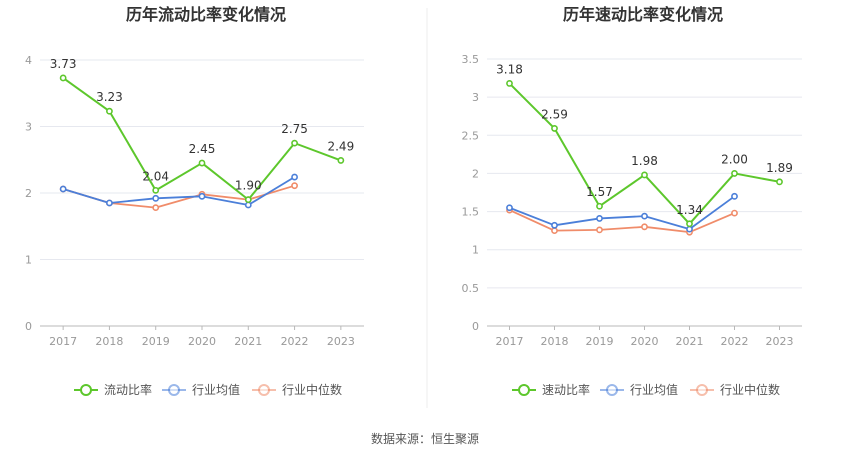 The height and width of the screenshot is (459, 850). Describe the element at coordinates (202, 149) in the screenshot. I see `data-label: 2.45` at that location.